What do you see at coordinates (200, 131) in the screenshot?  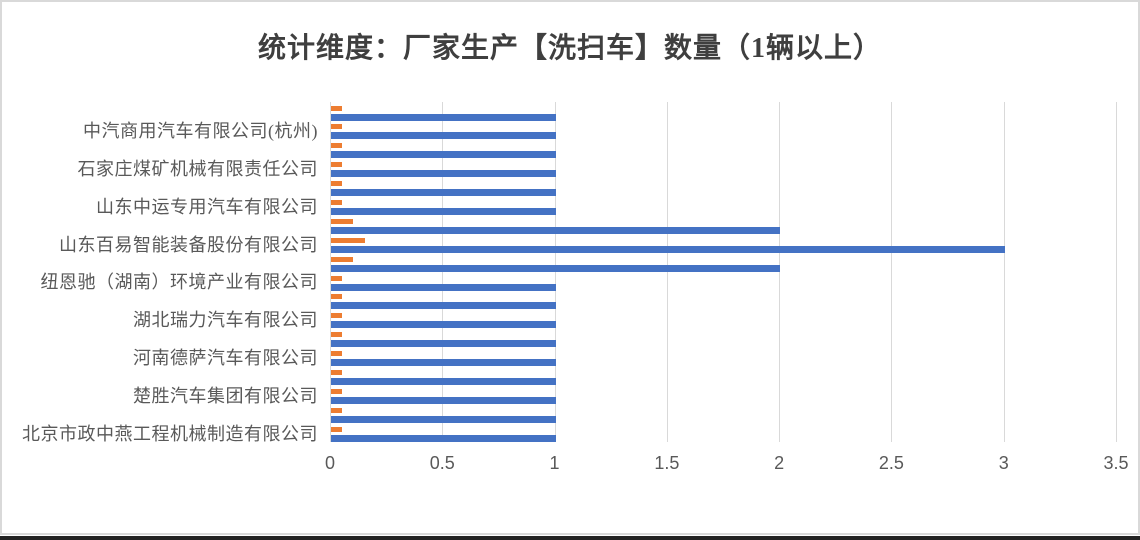 I see `y-axis-category-label: 中汽商用汽车有限公司(杭州)` at bounding box center [200, 131].